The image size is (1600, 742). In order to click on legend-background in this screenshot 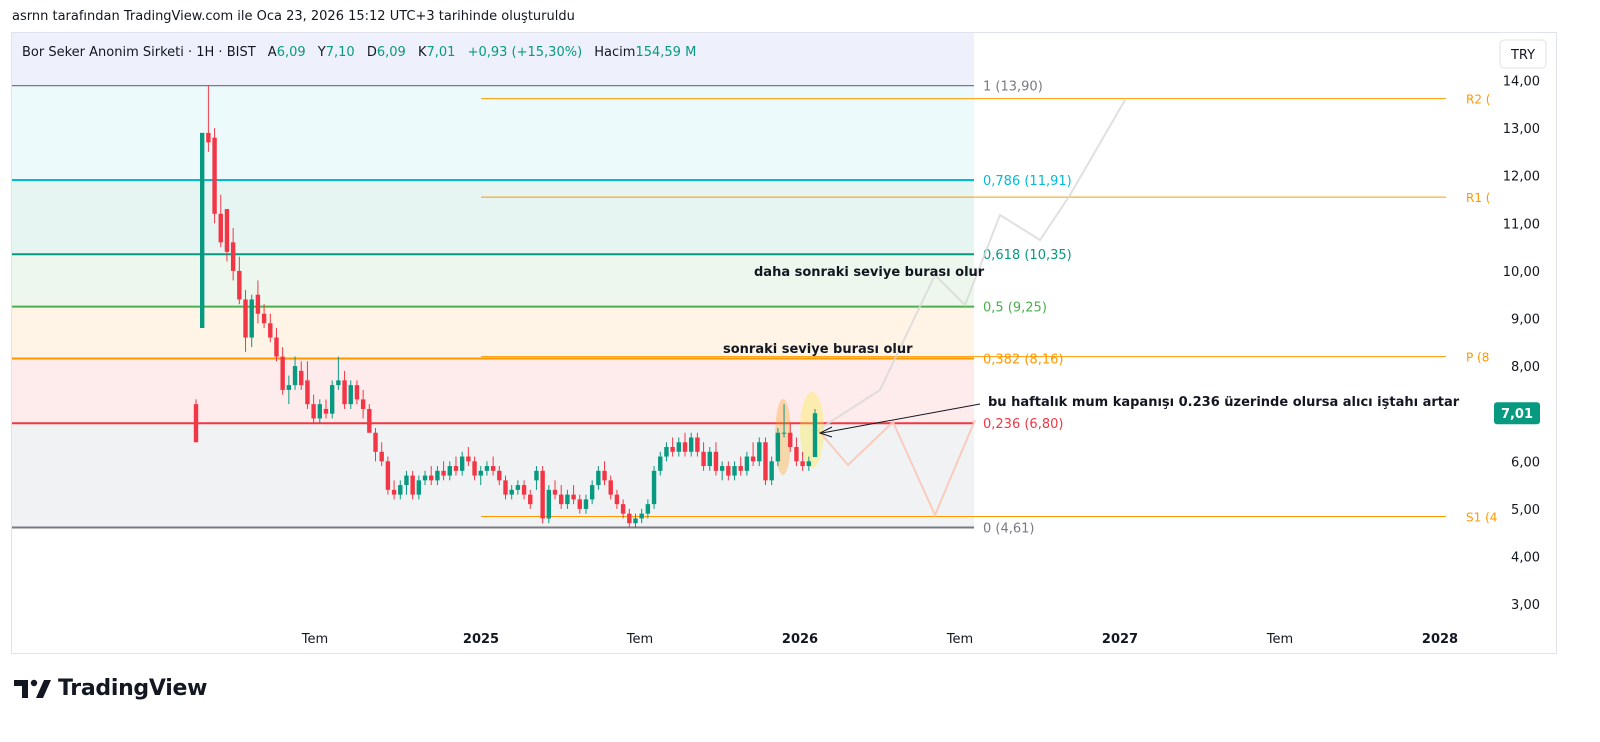, I will do `click(493, 59)`.